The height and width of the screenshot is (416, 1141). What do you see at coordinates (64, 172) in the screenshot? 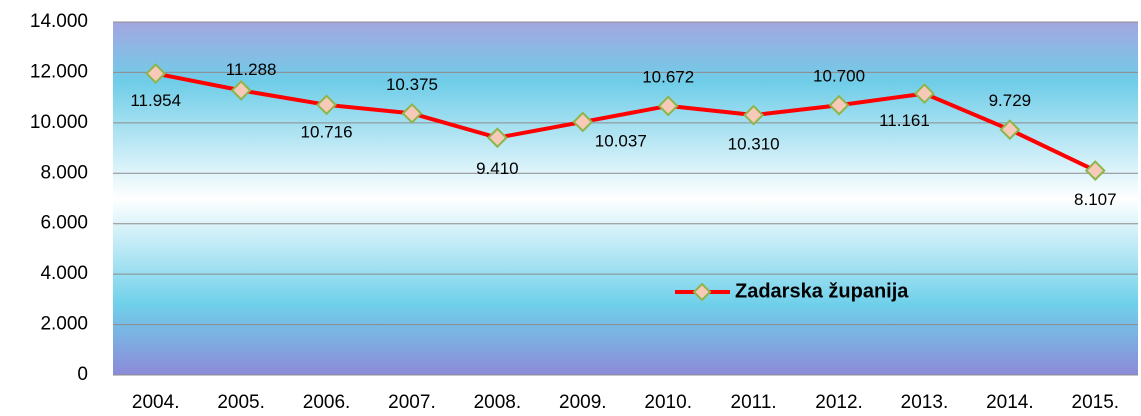
I see `y-tick-label: 8.000` at bounding box center [64, 172].